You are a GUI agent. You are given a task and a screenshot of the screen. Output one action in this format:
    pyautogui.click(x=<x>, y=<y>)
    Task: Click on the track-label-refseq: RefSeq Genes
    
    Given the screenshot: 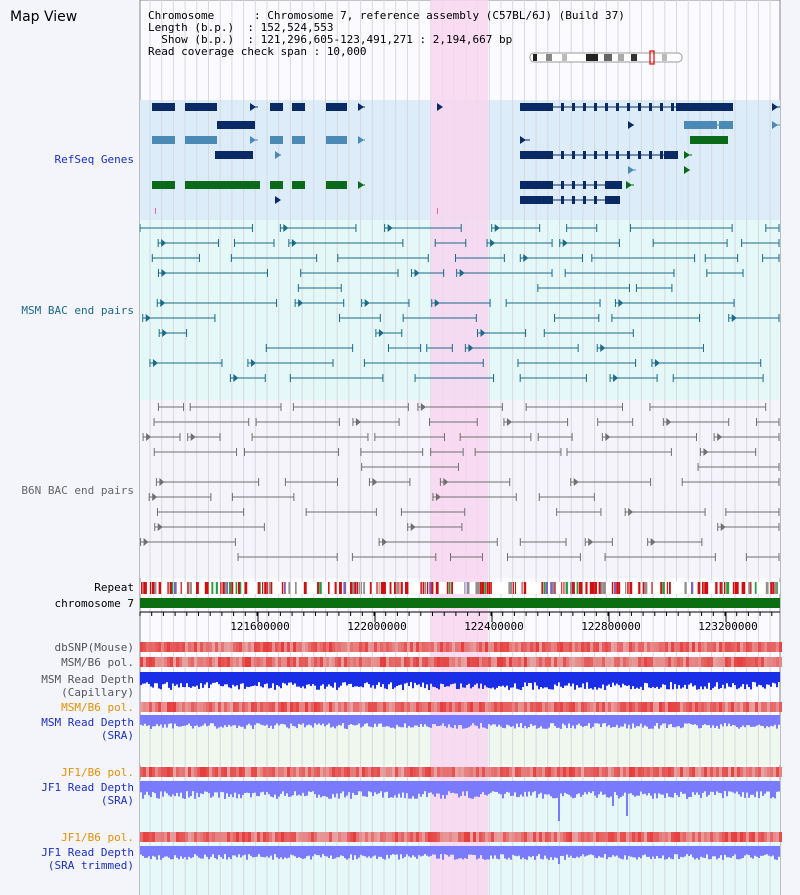 What is the action you would take?
    pyautogui.click(x=94, y=159)
    